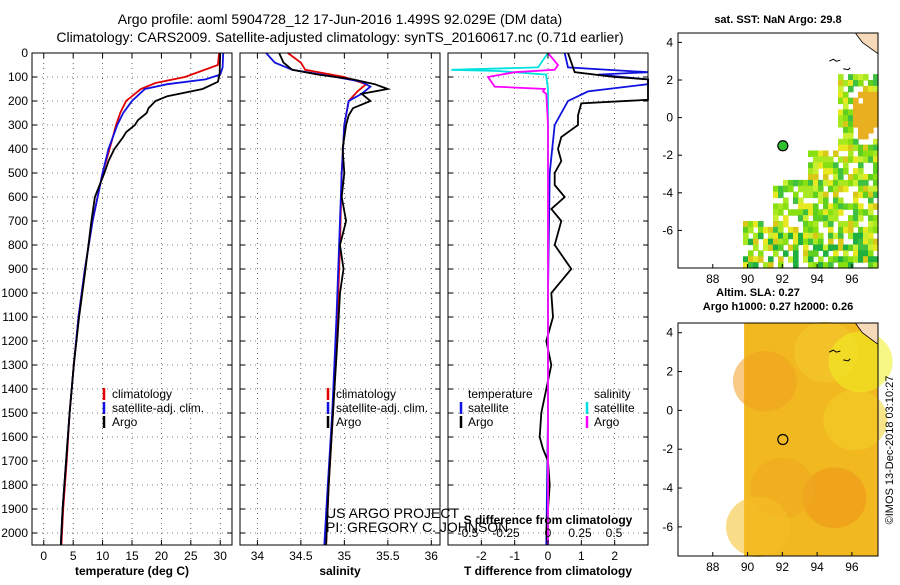 This screenshot has width=900, height=585. I want to click on legend-label: satellite, so click(614, 408).